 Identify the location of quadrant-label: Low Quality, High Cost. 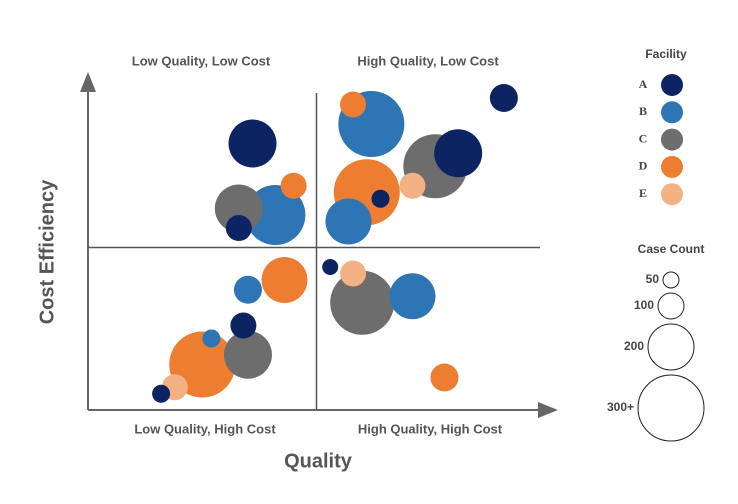
(205, 428).